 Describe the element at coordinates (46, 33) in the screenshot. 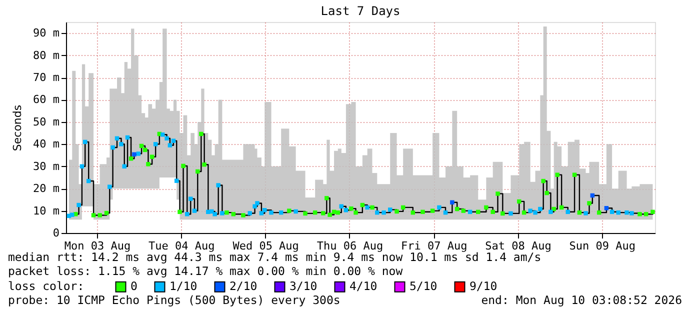

I see `y-tick-label: 90 m` at that location.